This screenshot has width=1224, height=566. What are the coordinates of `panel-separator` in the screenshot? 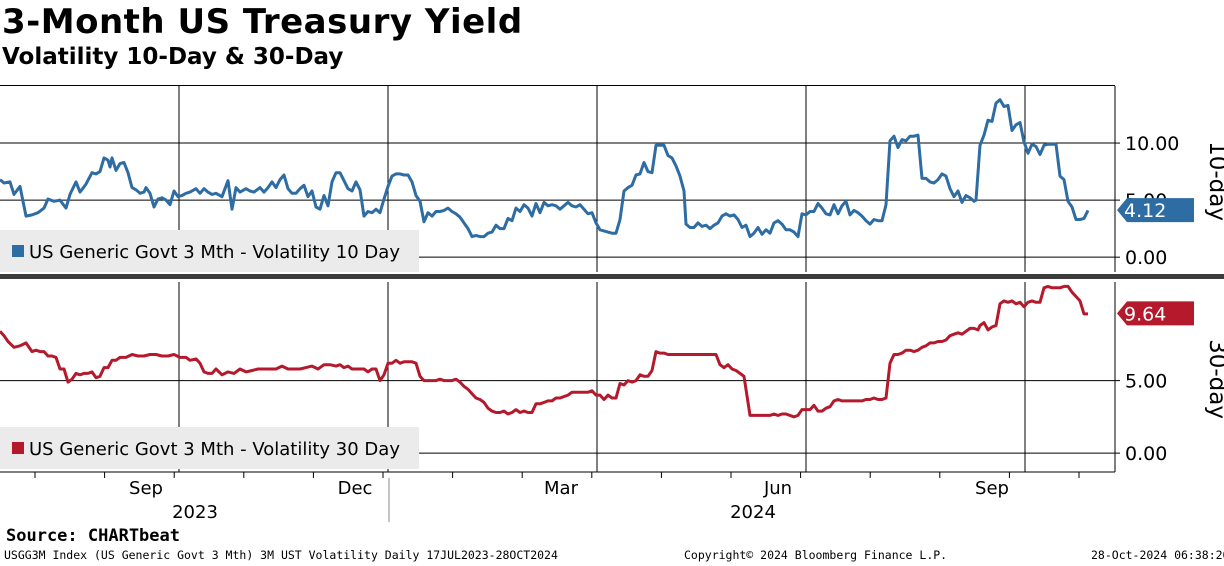 It's located at (612, 276).